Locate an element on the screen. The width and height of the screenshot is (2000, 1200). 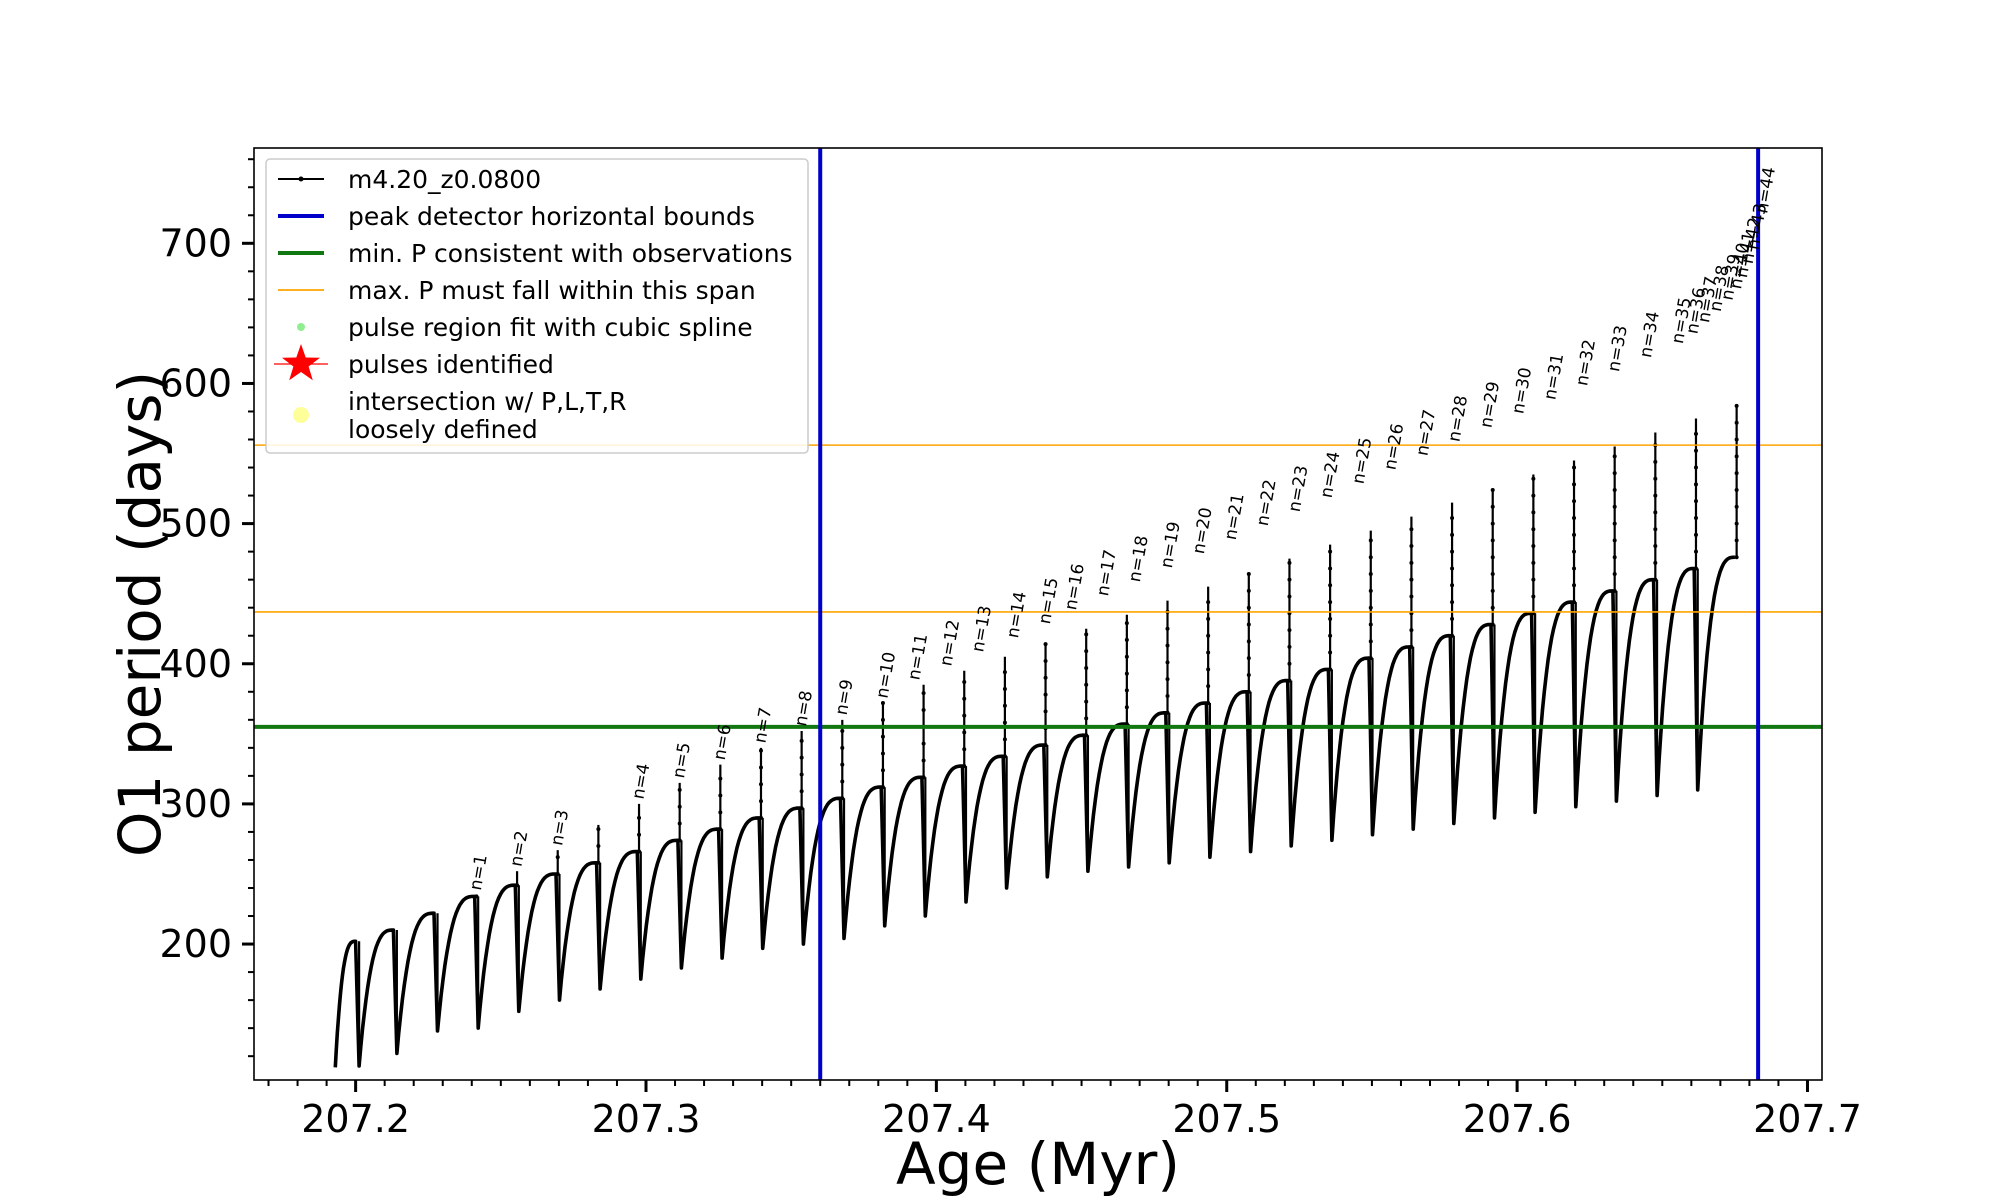
y-tick-label: 700 is located at coordinates (195, 243).